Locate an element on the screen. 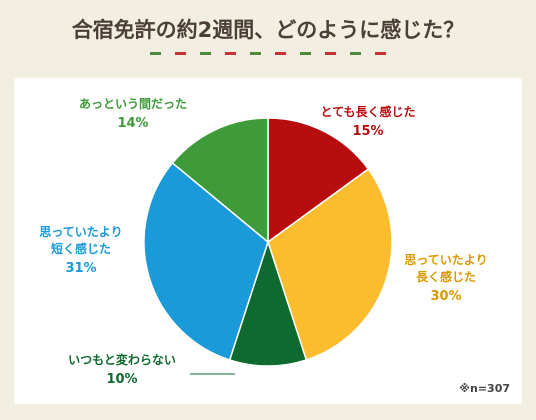  slice-percent-0: 15% is located at coordinates (367, 131).